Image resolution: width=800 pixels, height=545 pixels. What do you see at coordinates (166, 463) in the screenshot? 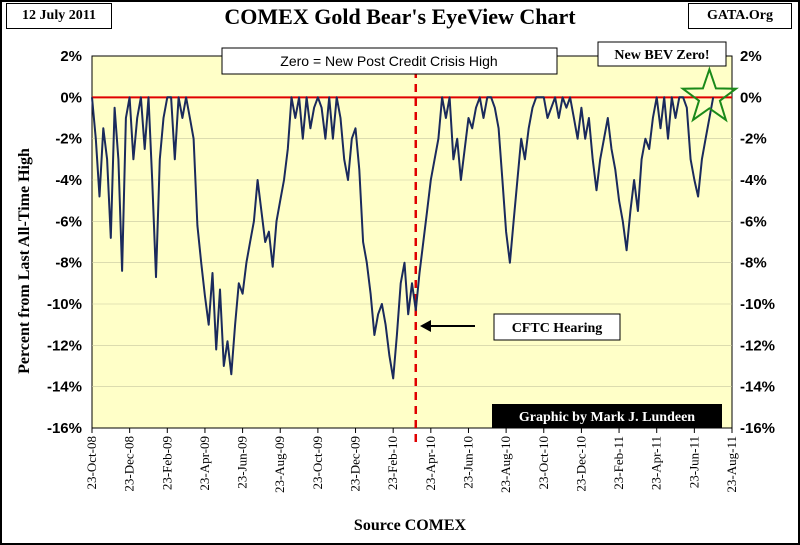
I see `x-tick-label: 23-Feb-09` at bounding box center [166, 463].